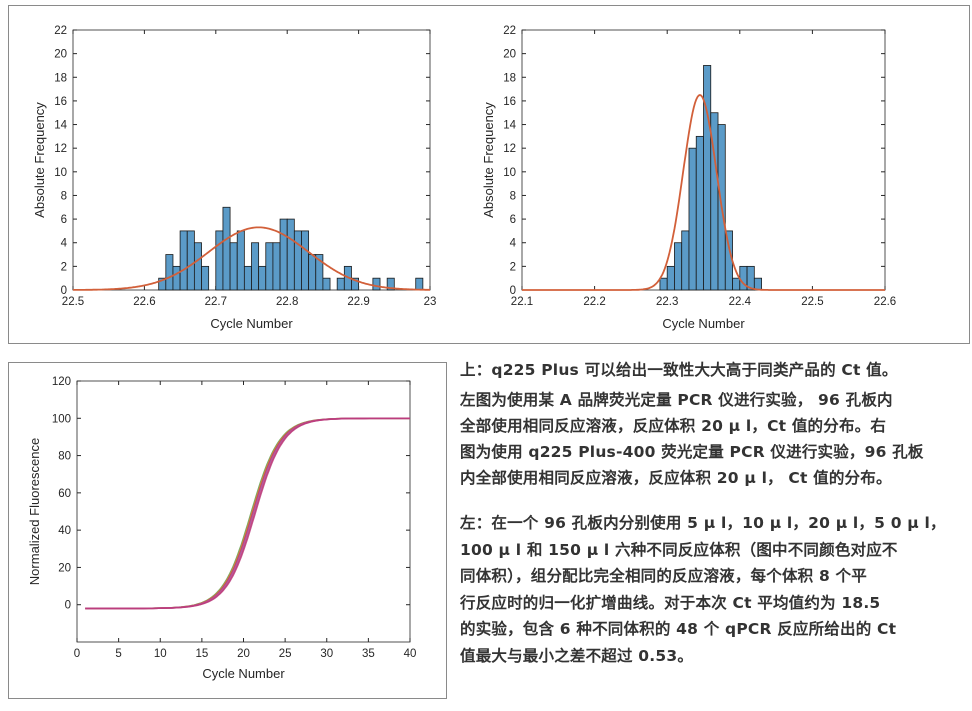  What do you see at coordinates (34, 511) in the screenshot?
I see `y-axis-label: Normalized Fluorescence` at bounding box center [34, 511].